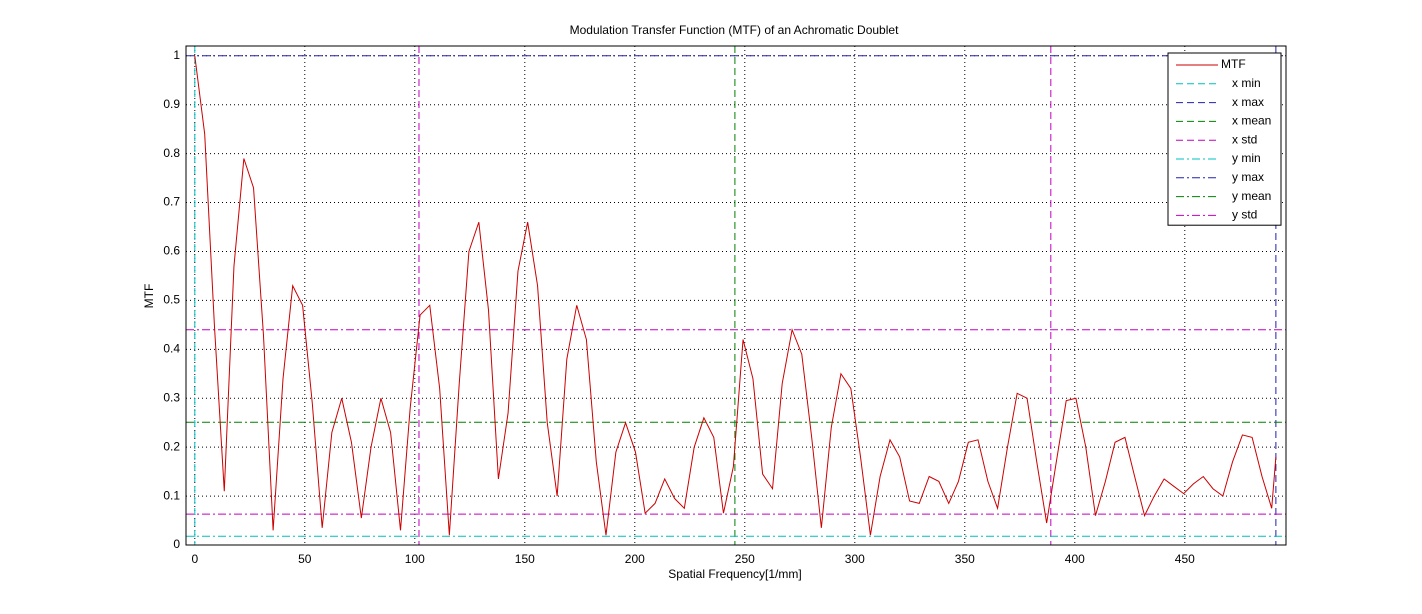 The height and width of the screenshot is (614, 1422). Describe the element at coordinates (1185, 559) in the screenshot. I see `x-tick-label: 450` at that location.